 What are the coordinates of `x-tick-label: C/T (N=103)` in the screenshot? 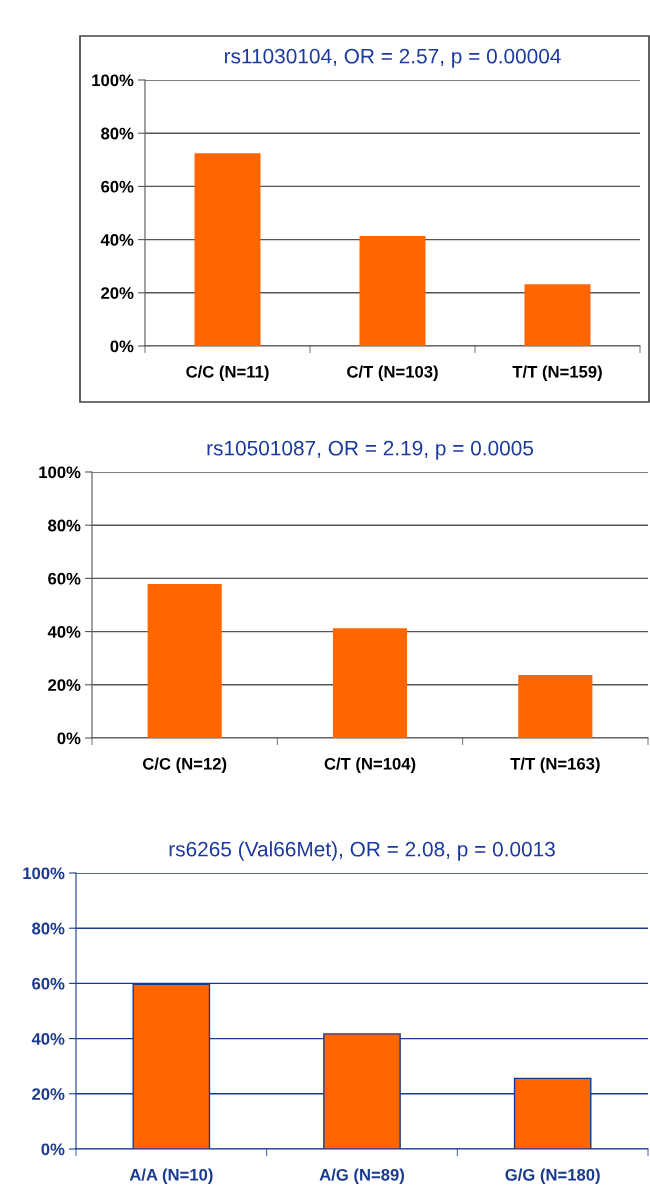 It's located at (392, 373).